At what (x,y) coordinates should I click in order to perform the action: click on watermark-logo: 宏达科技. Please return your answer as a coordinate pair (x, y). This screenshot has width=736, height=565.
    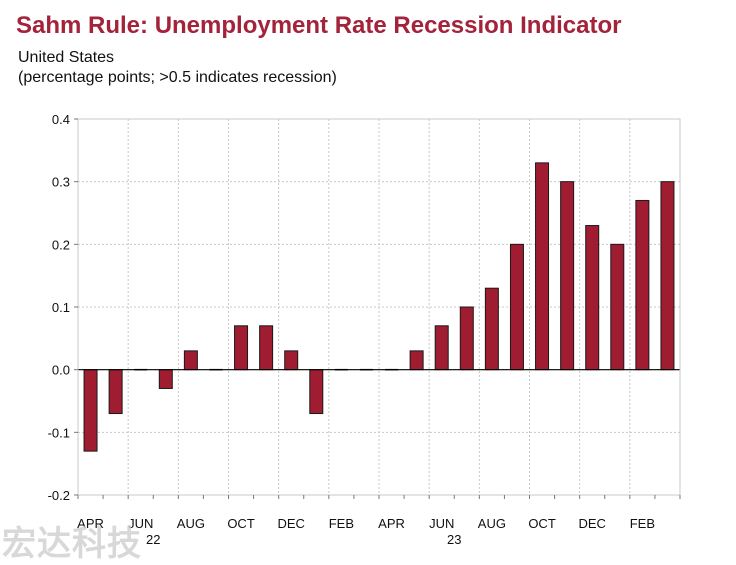
    Looking at the image, I should click on (72, 544).